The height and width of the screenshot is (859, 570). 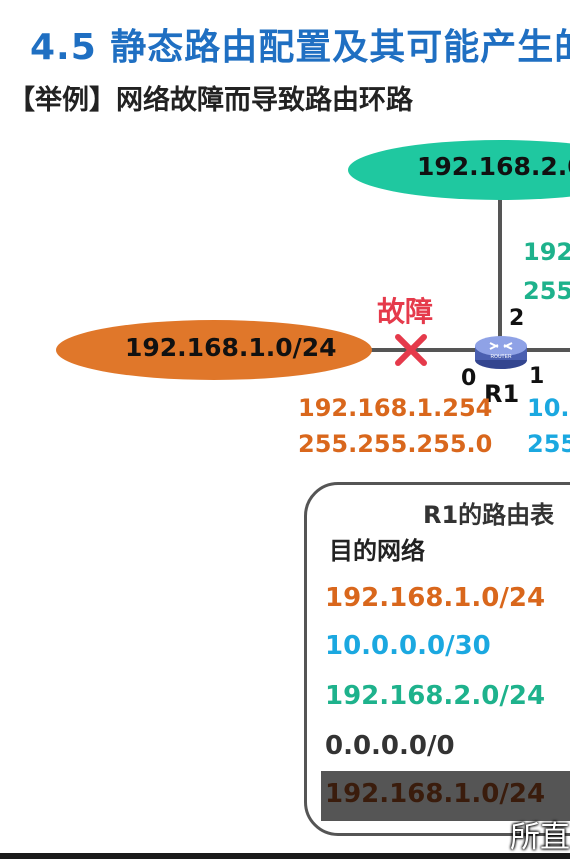 I want to click on routing-table-row: 192.168.1.0/24, so click(x=435, y=598).